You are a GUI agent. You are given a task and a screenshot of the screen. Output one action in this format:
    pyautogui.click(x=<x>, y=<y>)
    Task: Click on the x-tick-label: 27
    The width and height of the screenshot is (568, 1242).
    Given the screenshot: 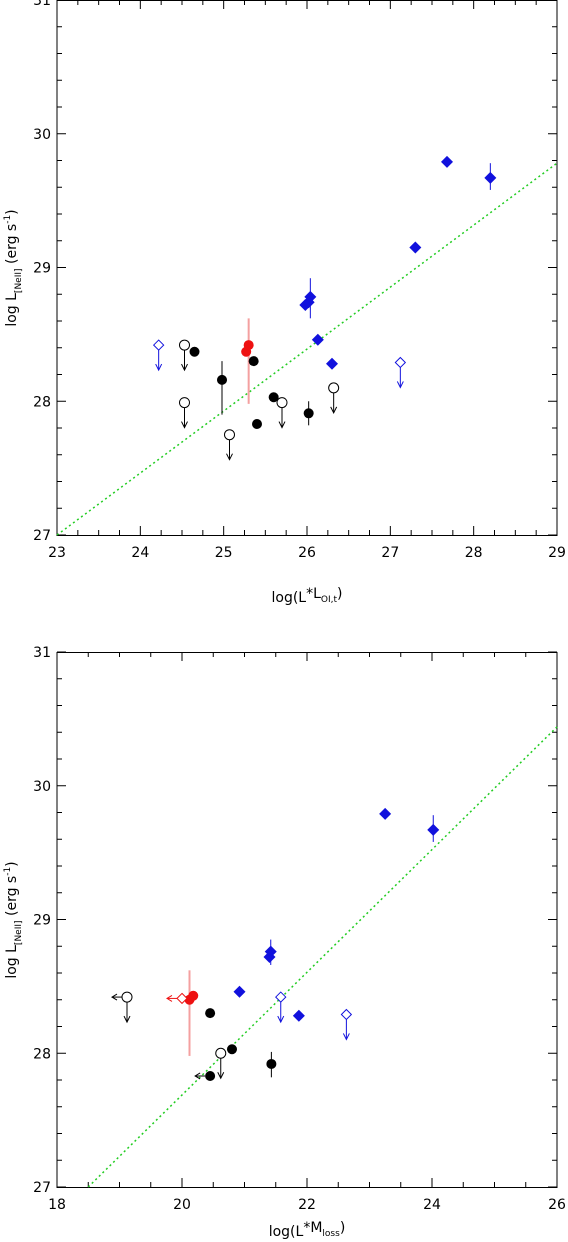 What is the action you would take?
    pyautogui.click(x=390, y=553)
    